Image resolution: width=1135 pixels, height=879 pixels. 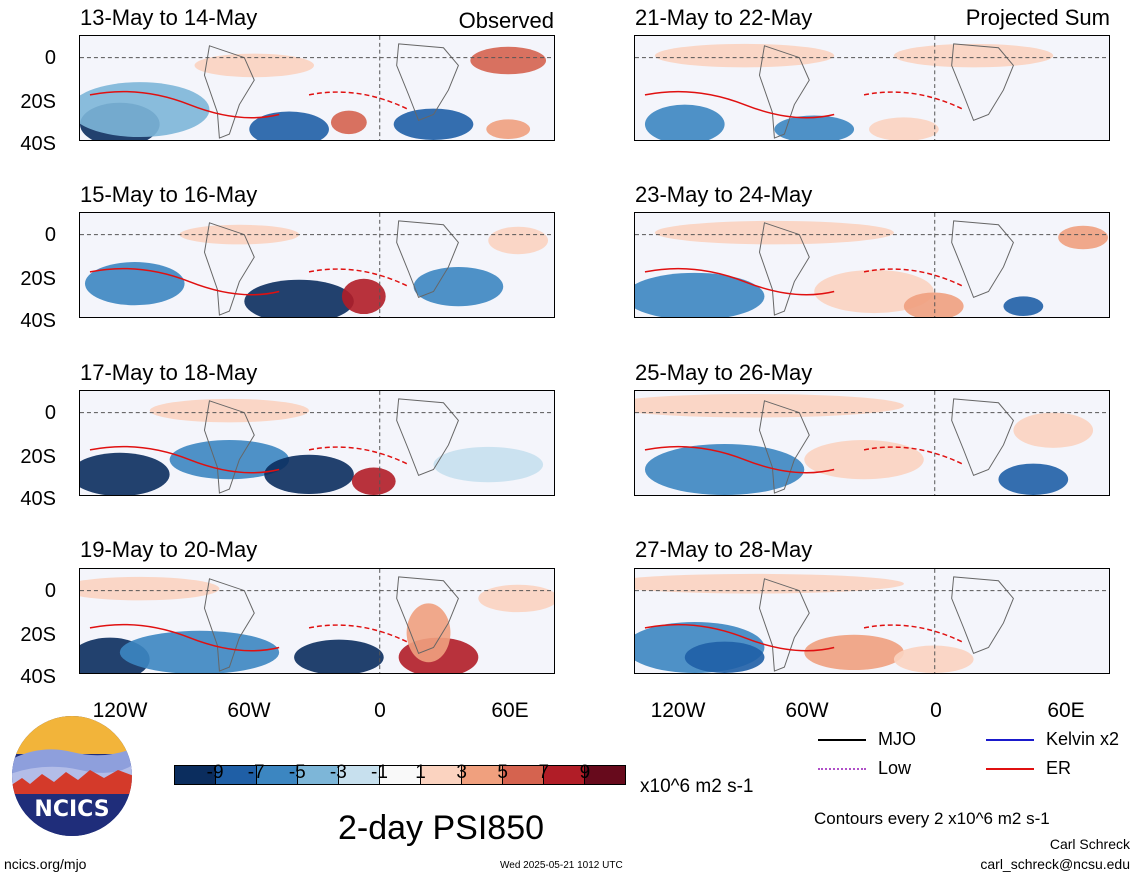 I want to click on colorbar-label: -9, so click(x=215, y=772).